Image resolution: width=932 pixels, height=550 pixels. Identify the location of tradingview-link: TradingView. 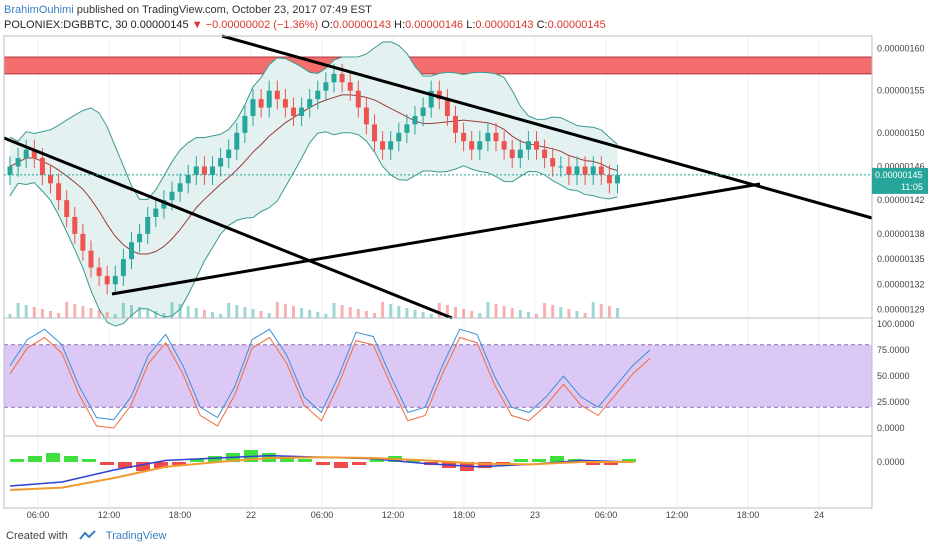
(136, 536).